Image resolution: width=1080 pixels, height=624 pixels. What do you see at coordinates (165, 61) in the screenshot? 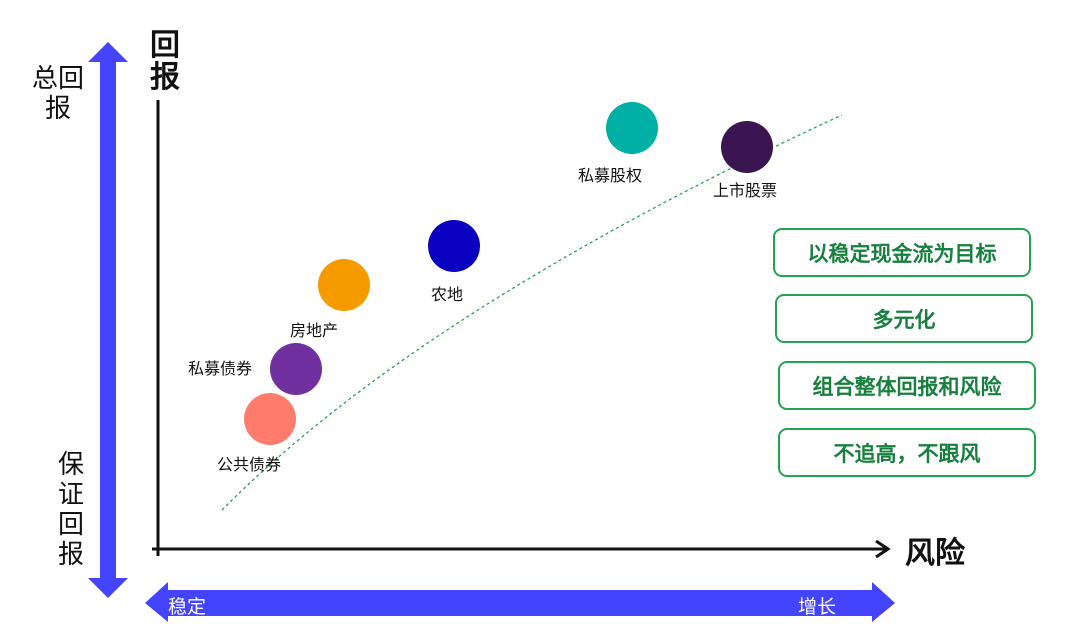
I see `y-axis-title: 回报` at bounding box center [165, 61].